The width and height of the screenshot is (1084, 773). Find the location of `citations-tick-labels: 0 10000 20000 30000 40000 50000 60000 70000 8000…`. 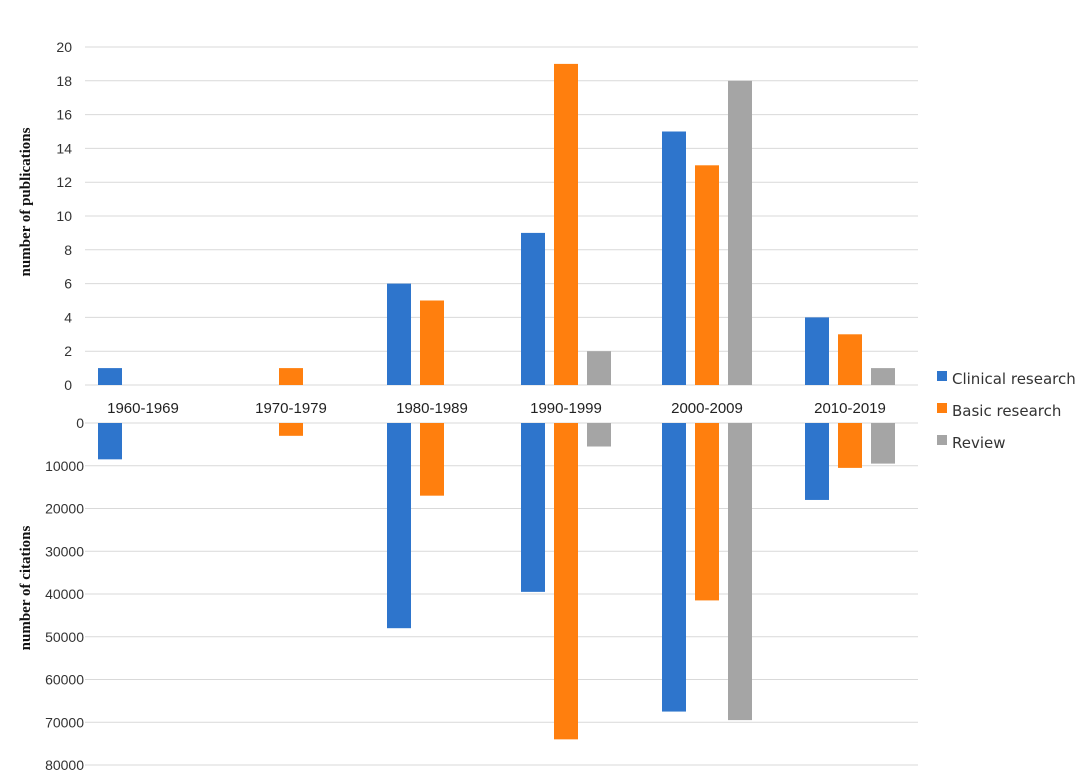

citations-tick-labels: 0 10000 20000 30000 40000 50000 60000 70000 8000… is located at coordinates (64, 594).